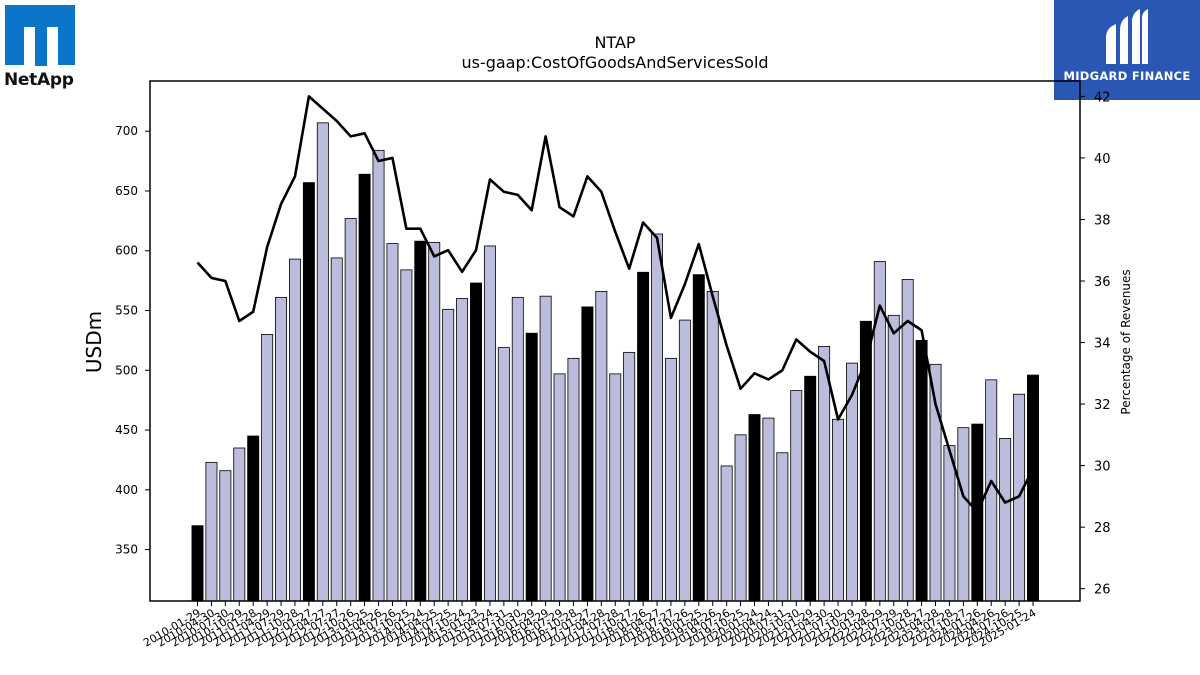  Describe the element at coordinates (1102, 467) in the screenshot. I see `y2-tick-label-30: 30` at that location.